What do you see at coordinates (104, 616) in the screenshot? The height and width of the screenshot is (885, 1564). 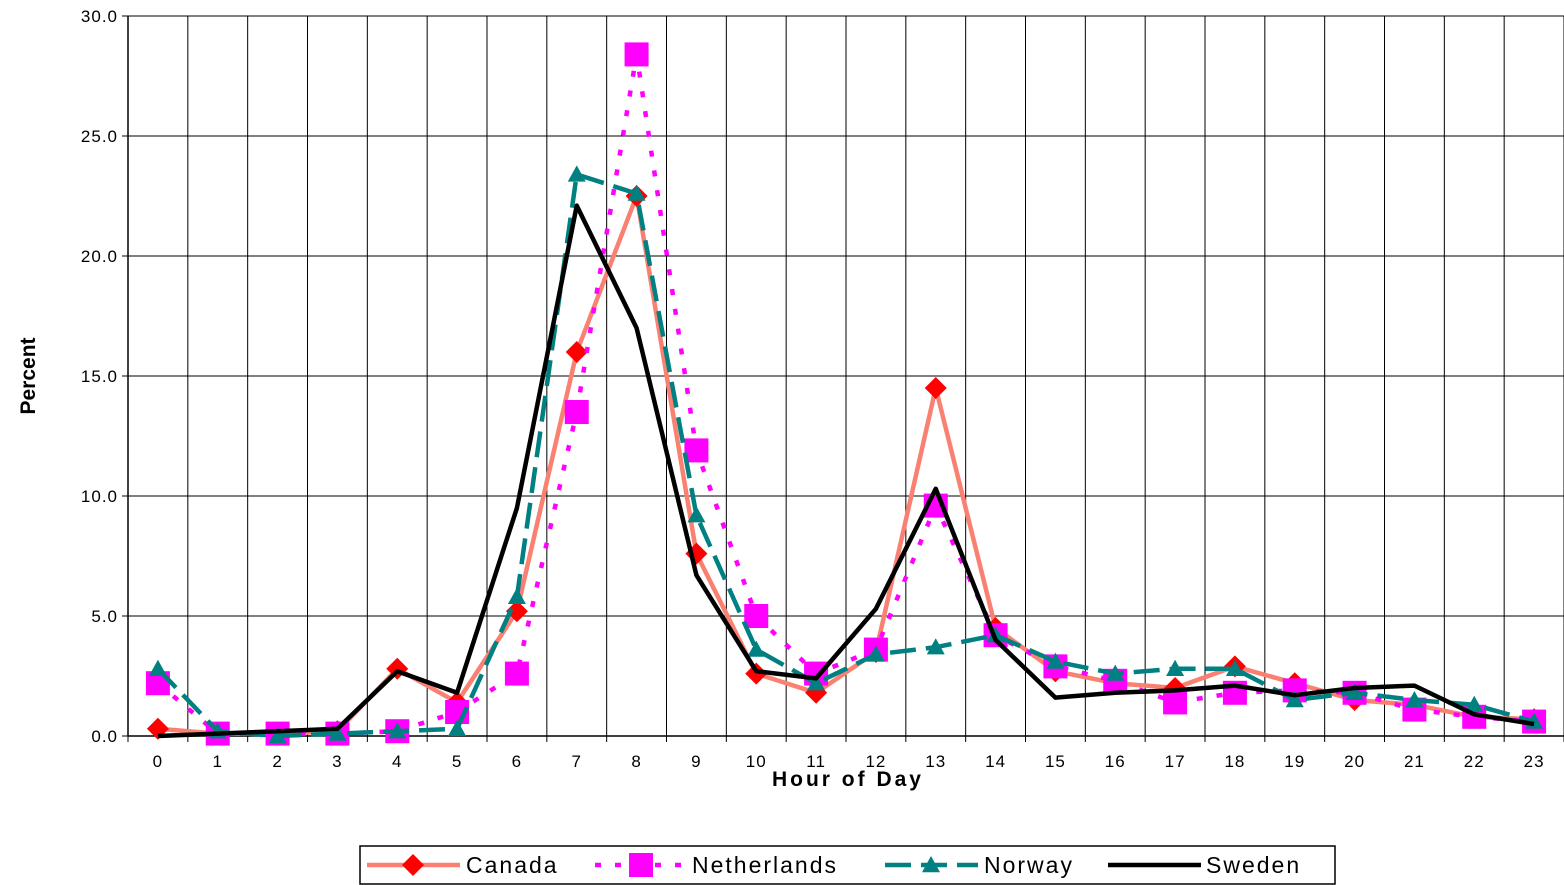 I see `y-tick-label: 5.0` at bounding box center [104, 616].